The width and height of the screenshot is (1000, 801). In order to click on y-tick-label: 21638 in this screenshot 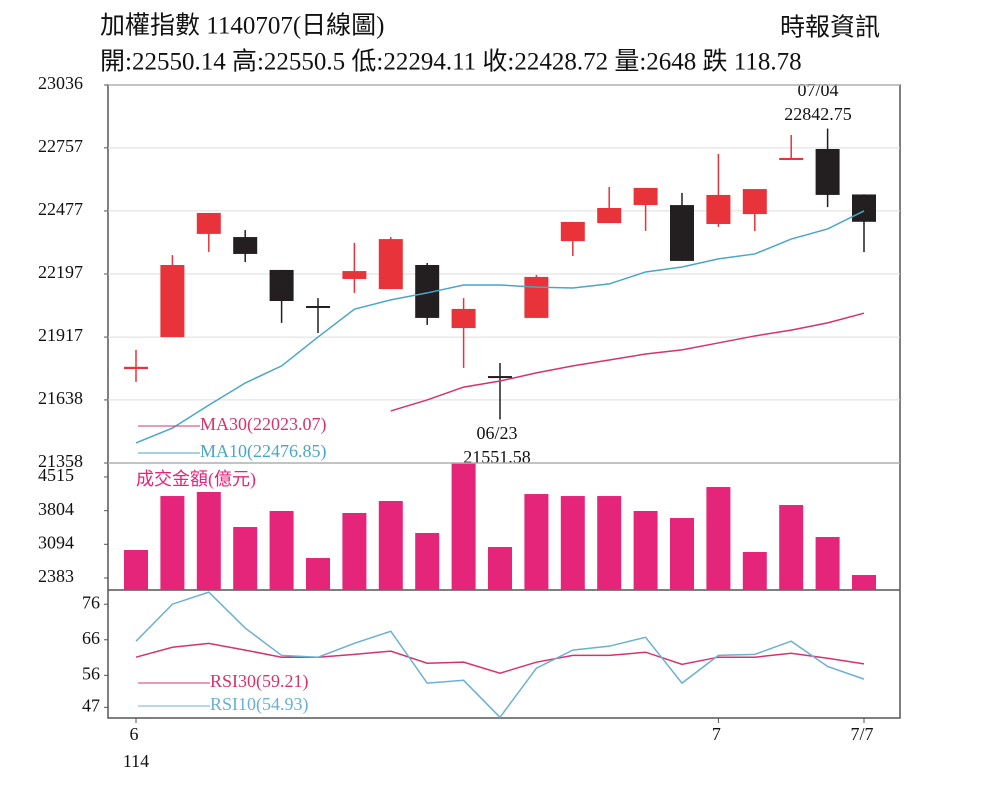, I will do `click(60, 398)`.